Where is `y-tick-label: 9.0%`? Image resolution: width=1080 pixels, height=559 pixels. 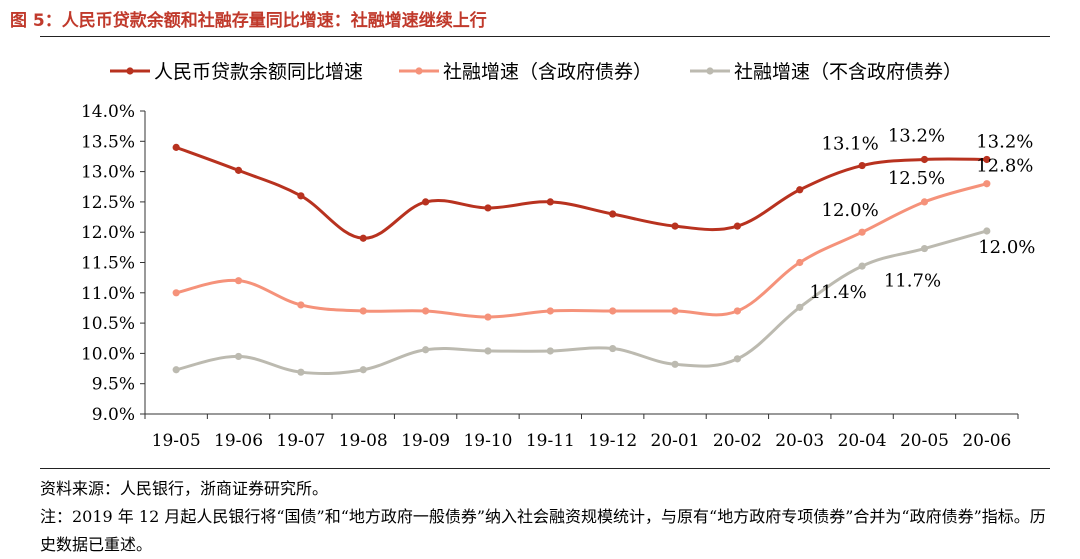 y-tick-label: 9.0% is located at coordinates (113, 415).